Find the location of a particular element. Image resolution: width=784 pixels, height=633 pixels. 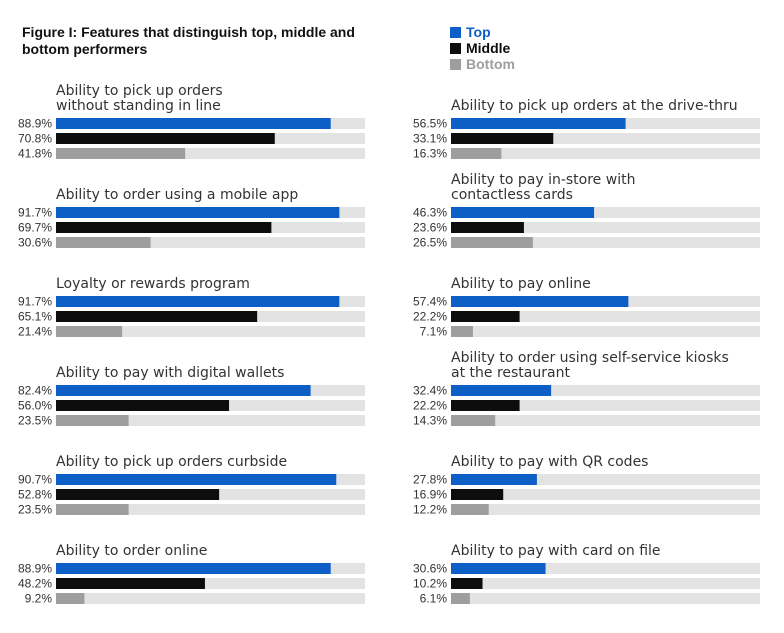

panel-title: Ability to pay in-store with is located at coordinates (543, 180).